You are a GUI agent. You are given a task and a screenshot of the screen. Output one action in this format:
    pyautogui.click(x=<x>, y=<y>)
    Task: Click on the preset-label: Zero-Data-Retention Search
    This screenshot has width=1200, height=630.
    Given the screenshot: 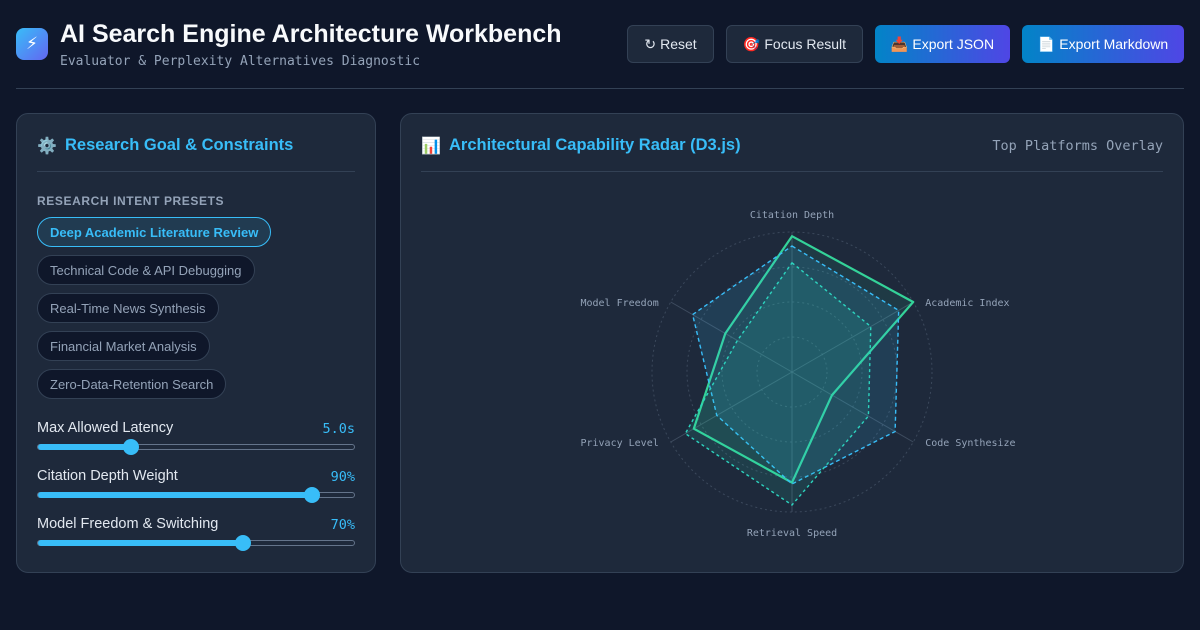 What is the action you would take?
    pyautogui.click(x=132, y=384)
    